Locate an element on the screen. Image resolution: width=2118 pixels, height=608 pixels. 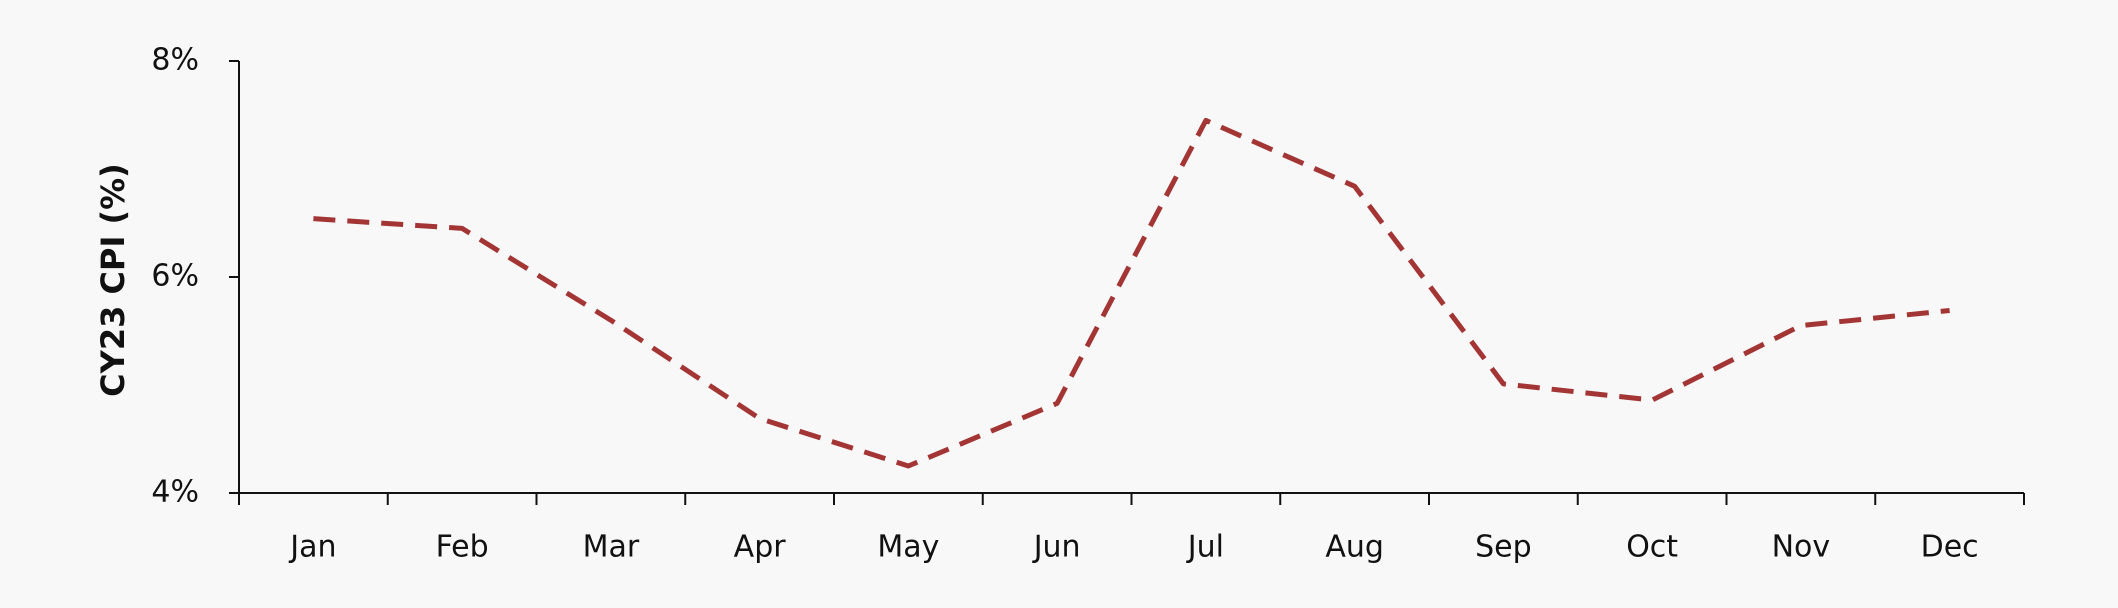
x-tick-label: Nov is located at coordinates (1801, 547).